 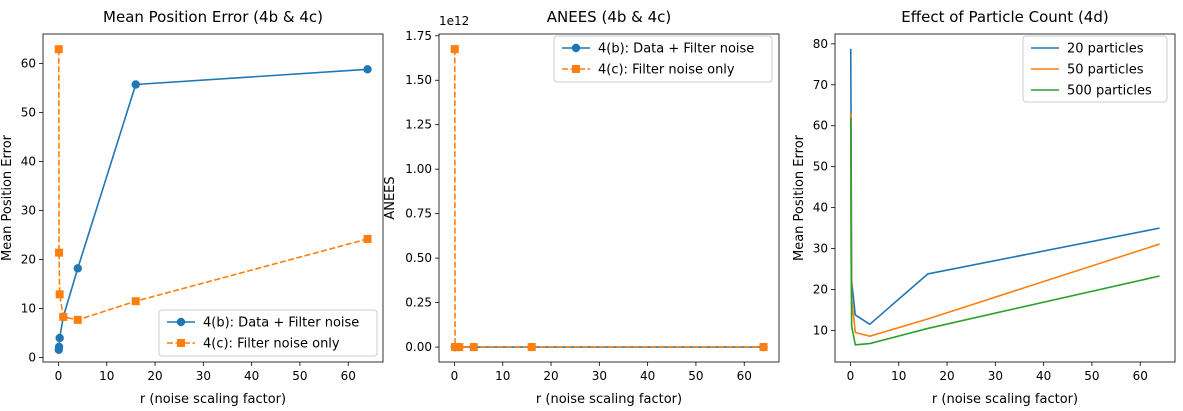 What do you see at coordinates (418, 258) in the screenshot?
I see `chart-2-ytick-label: 0.50` at bounding box center [418, 258].